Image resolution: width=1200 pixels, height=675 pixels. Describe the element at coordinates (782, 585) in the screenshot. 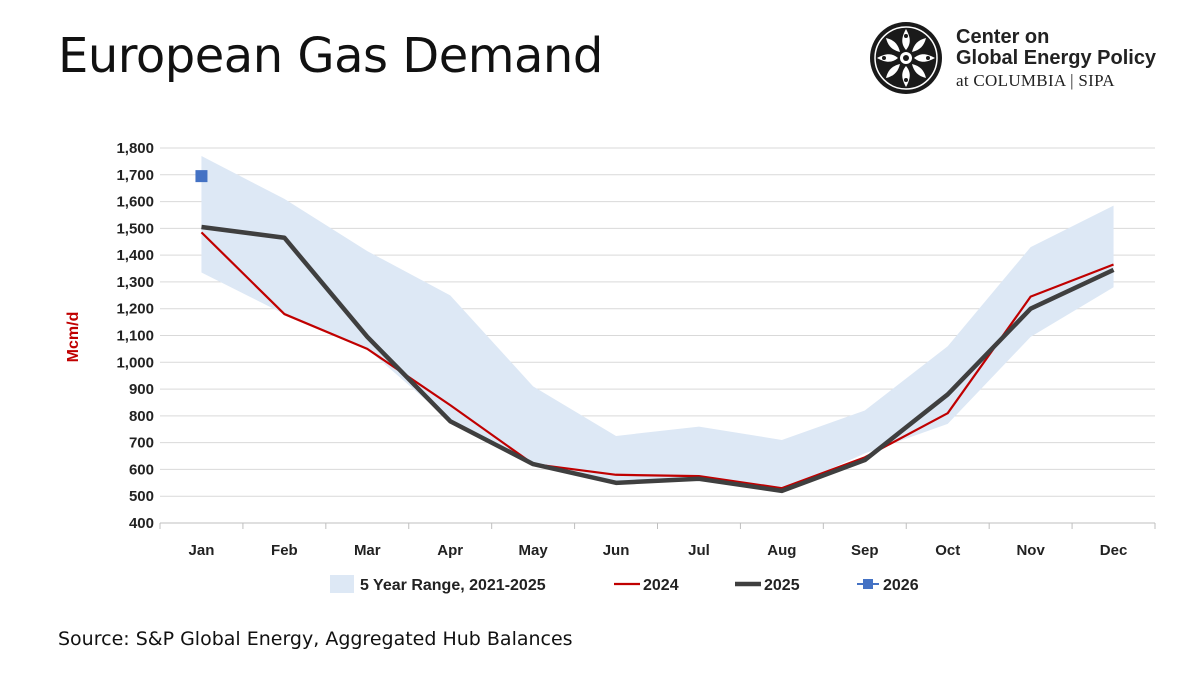

I see `legend-label-2025: 2025` at that location.